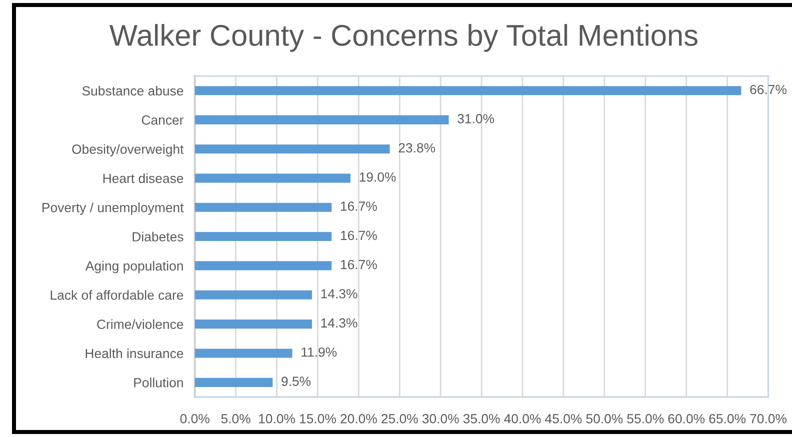 Image resolution: width=792 pixels, height=437 pixels. I want to click on y-tick-label: Crime/violence, so click(140, 324).